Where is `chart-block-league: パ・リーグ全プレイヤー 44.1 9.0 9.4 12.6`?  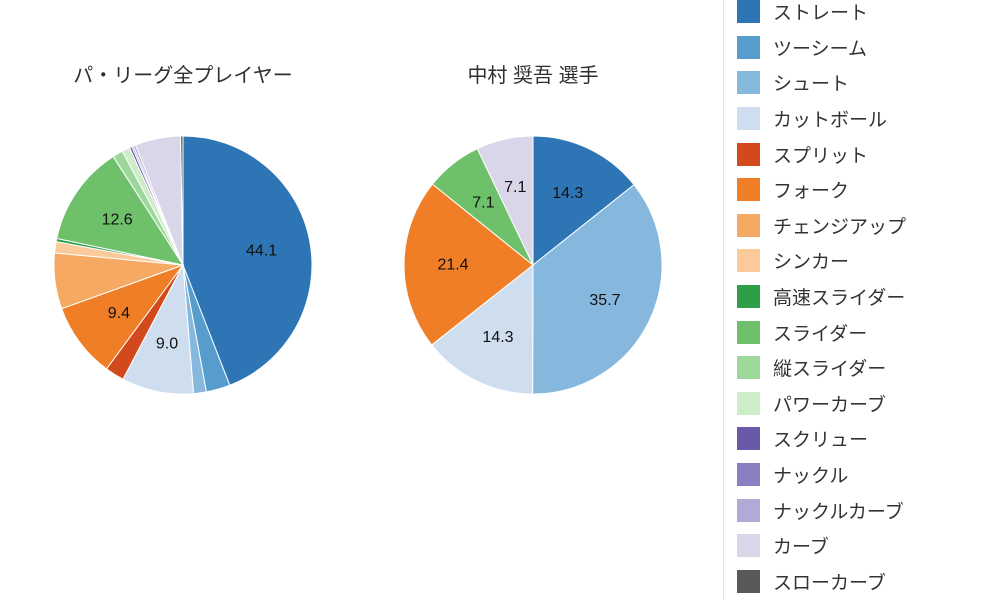 chart-block-league: パ・リーグ全プレイヤー 44.1 9.0 9.4 12.6 is located at coordinates (183, 229).